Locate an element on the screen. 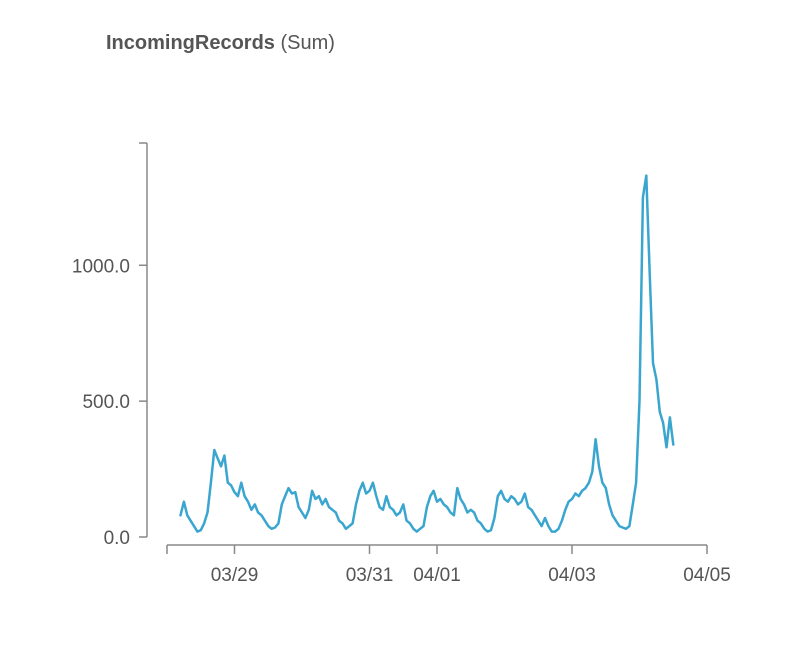  x-tick-label: 04/05 is located at coordinates (707, 575).